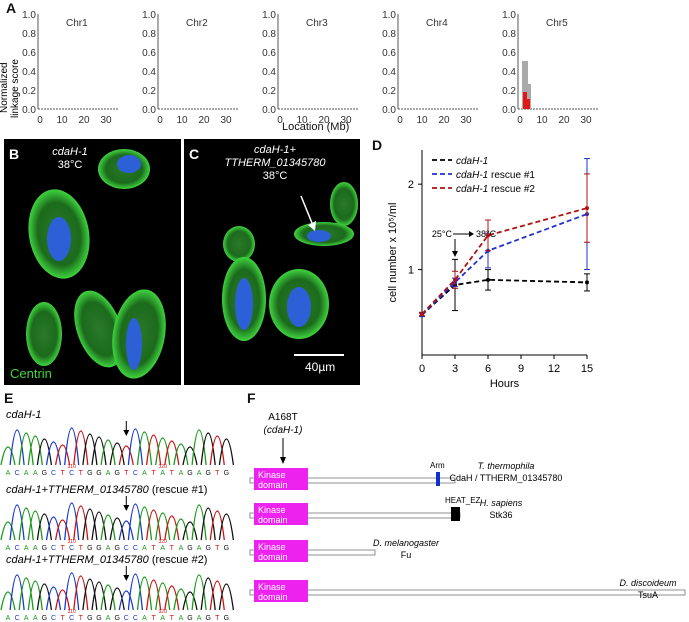 The image size is (689, 622). What do you see at coordinates (190, 68) in the screenshot?
I see `chromosome-plot-2: 1.0 0.8 0.6 0.4 0.2 0.00 10 20 30 Chr2` at bounding box center [190, 68].